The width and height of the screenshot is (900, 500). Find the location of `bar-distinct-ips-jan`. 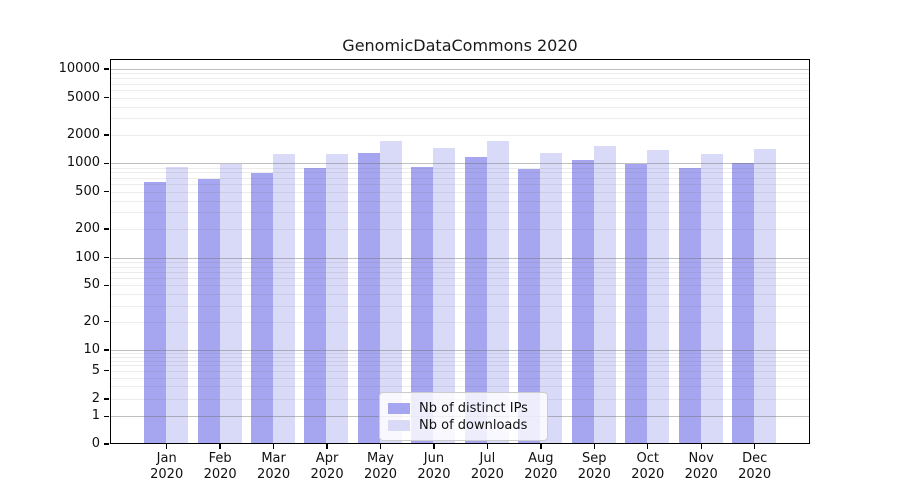

bar-distinct-ips-jan is located at coordinates (155, 312).